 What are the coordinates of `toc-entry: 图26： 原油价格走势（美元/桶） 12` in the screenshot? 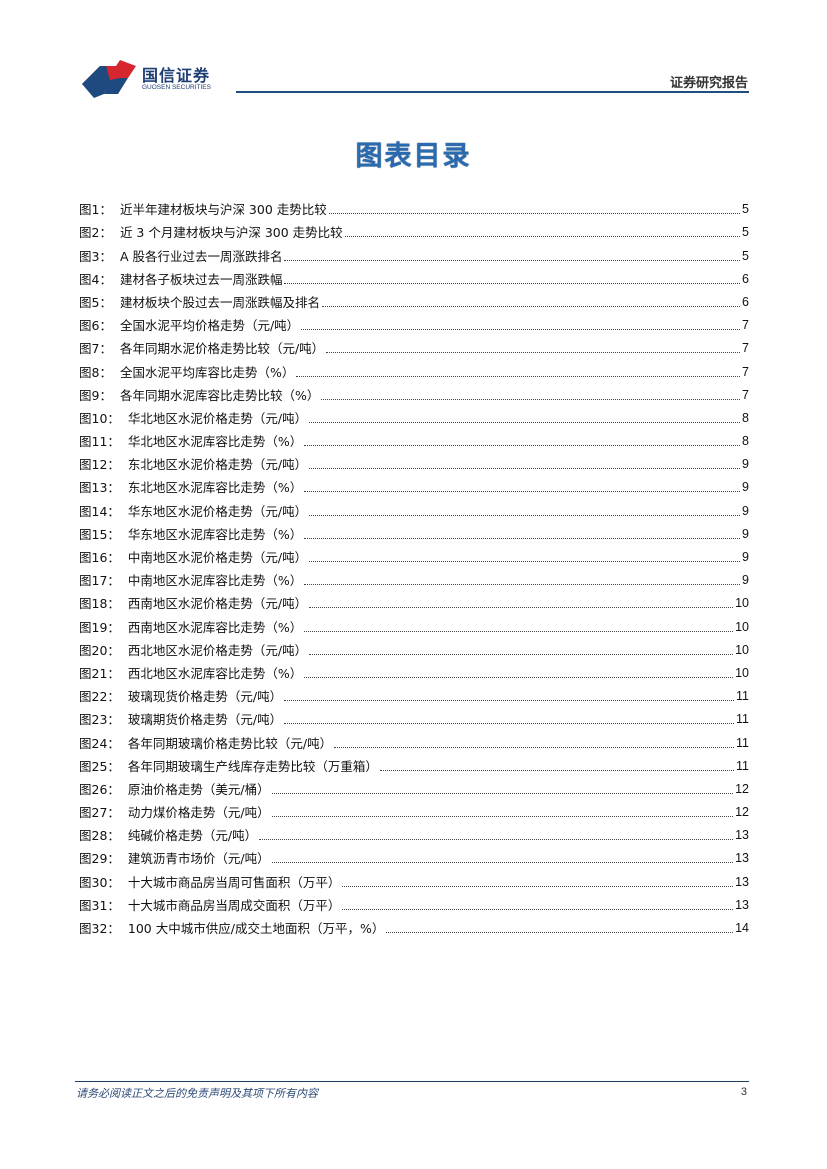 It's located at (414, 786).